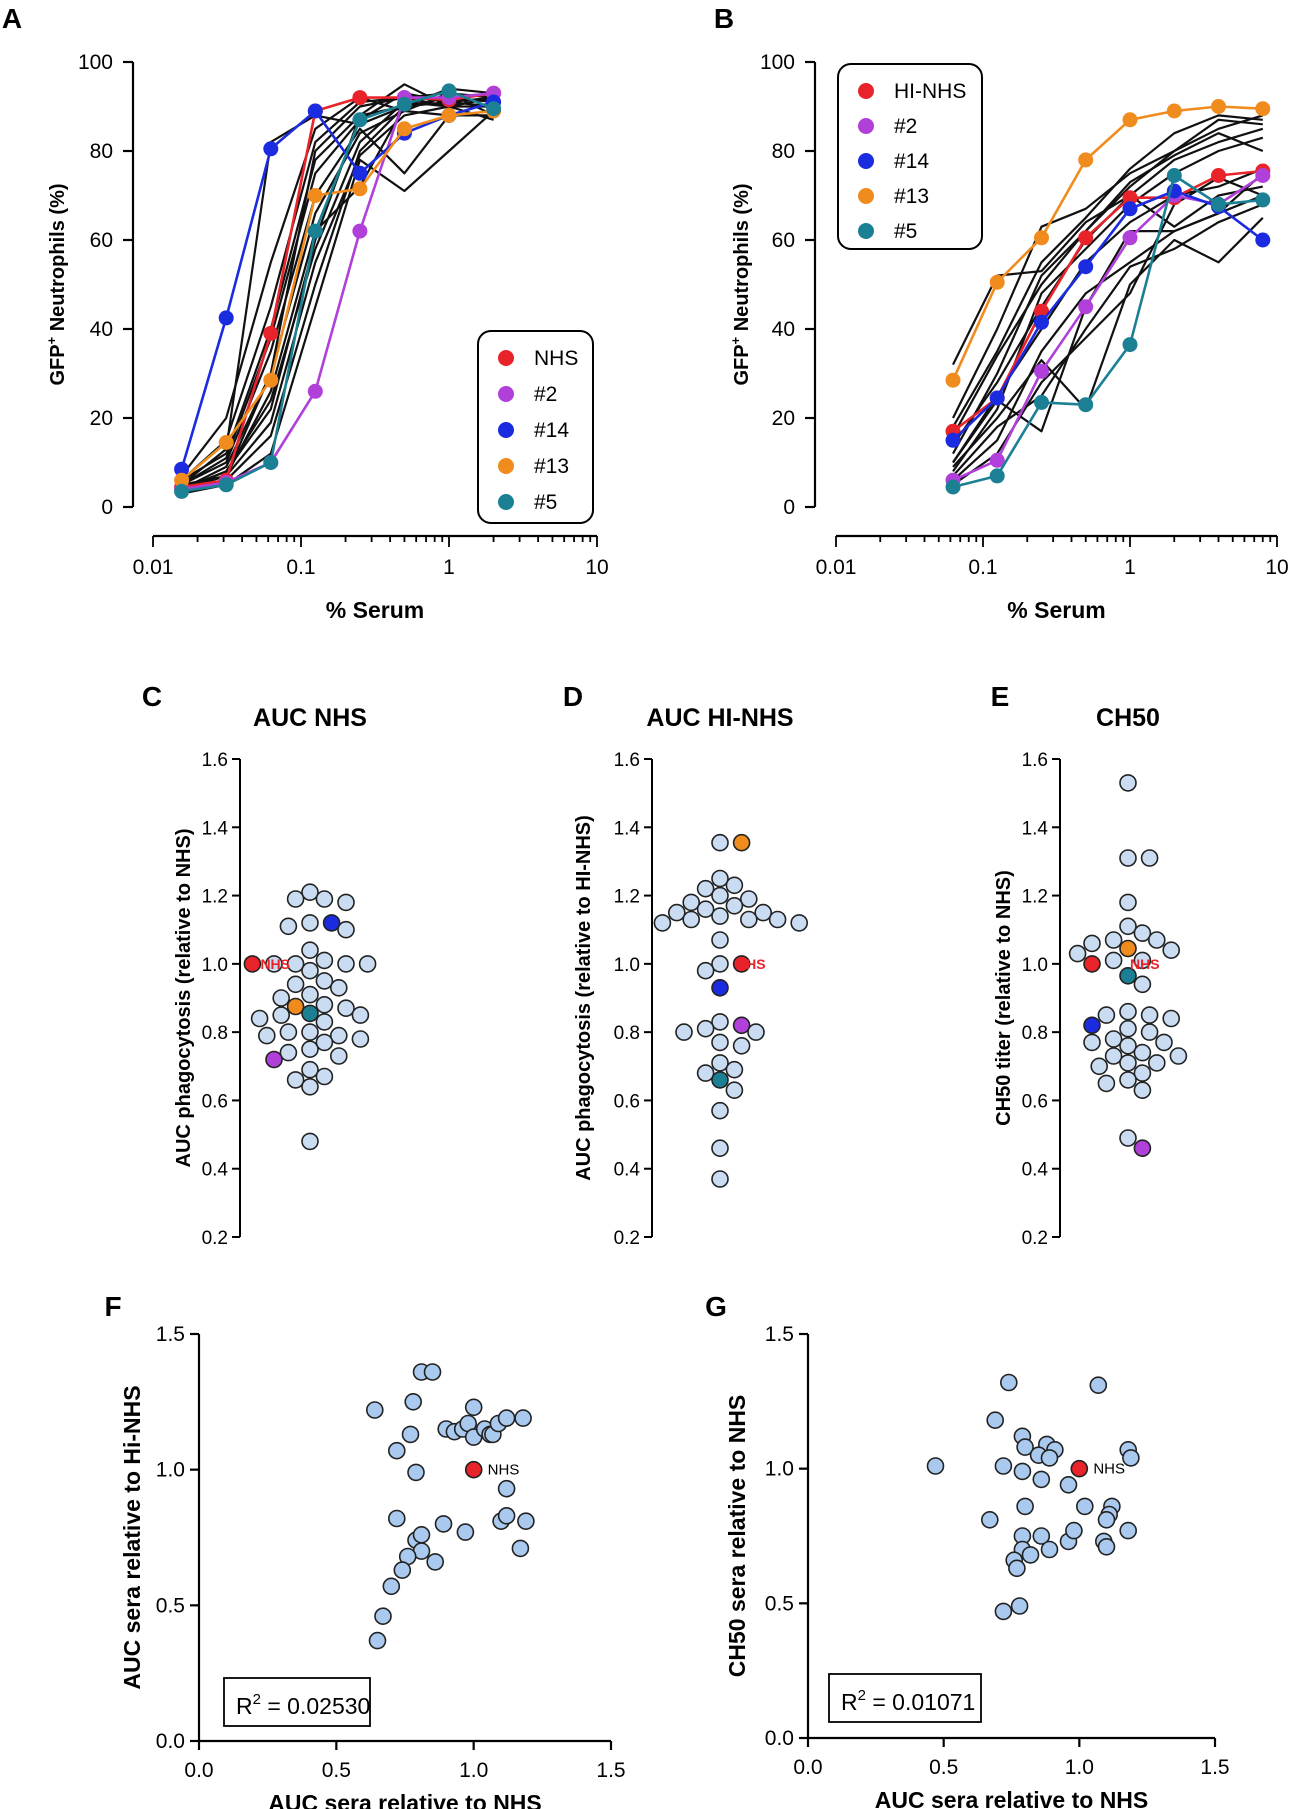  Describe the element at coordinates (783, 240) in the screenshot. I see `y-tick-label: 60` at that location.